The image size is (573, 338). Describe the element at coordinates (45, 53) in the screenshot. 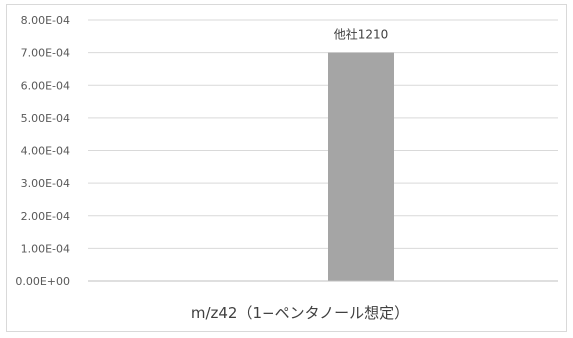

I see `y-tick-label: 7.00E-04` at that location.